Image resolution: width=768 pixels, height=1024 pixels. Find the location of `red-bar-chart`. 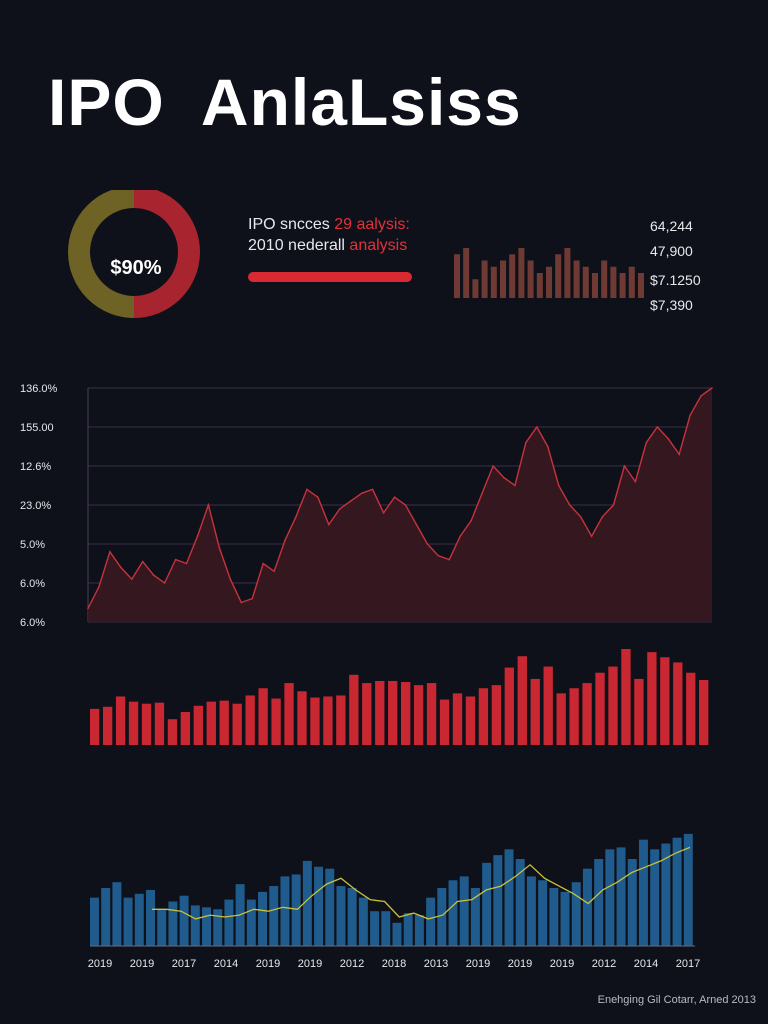

red-bar-chart is located at coordinates (399, 697).